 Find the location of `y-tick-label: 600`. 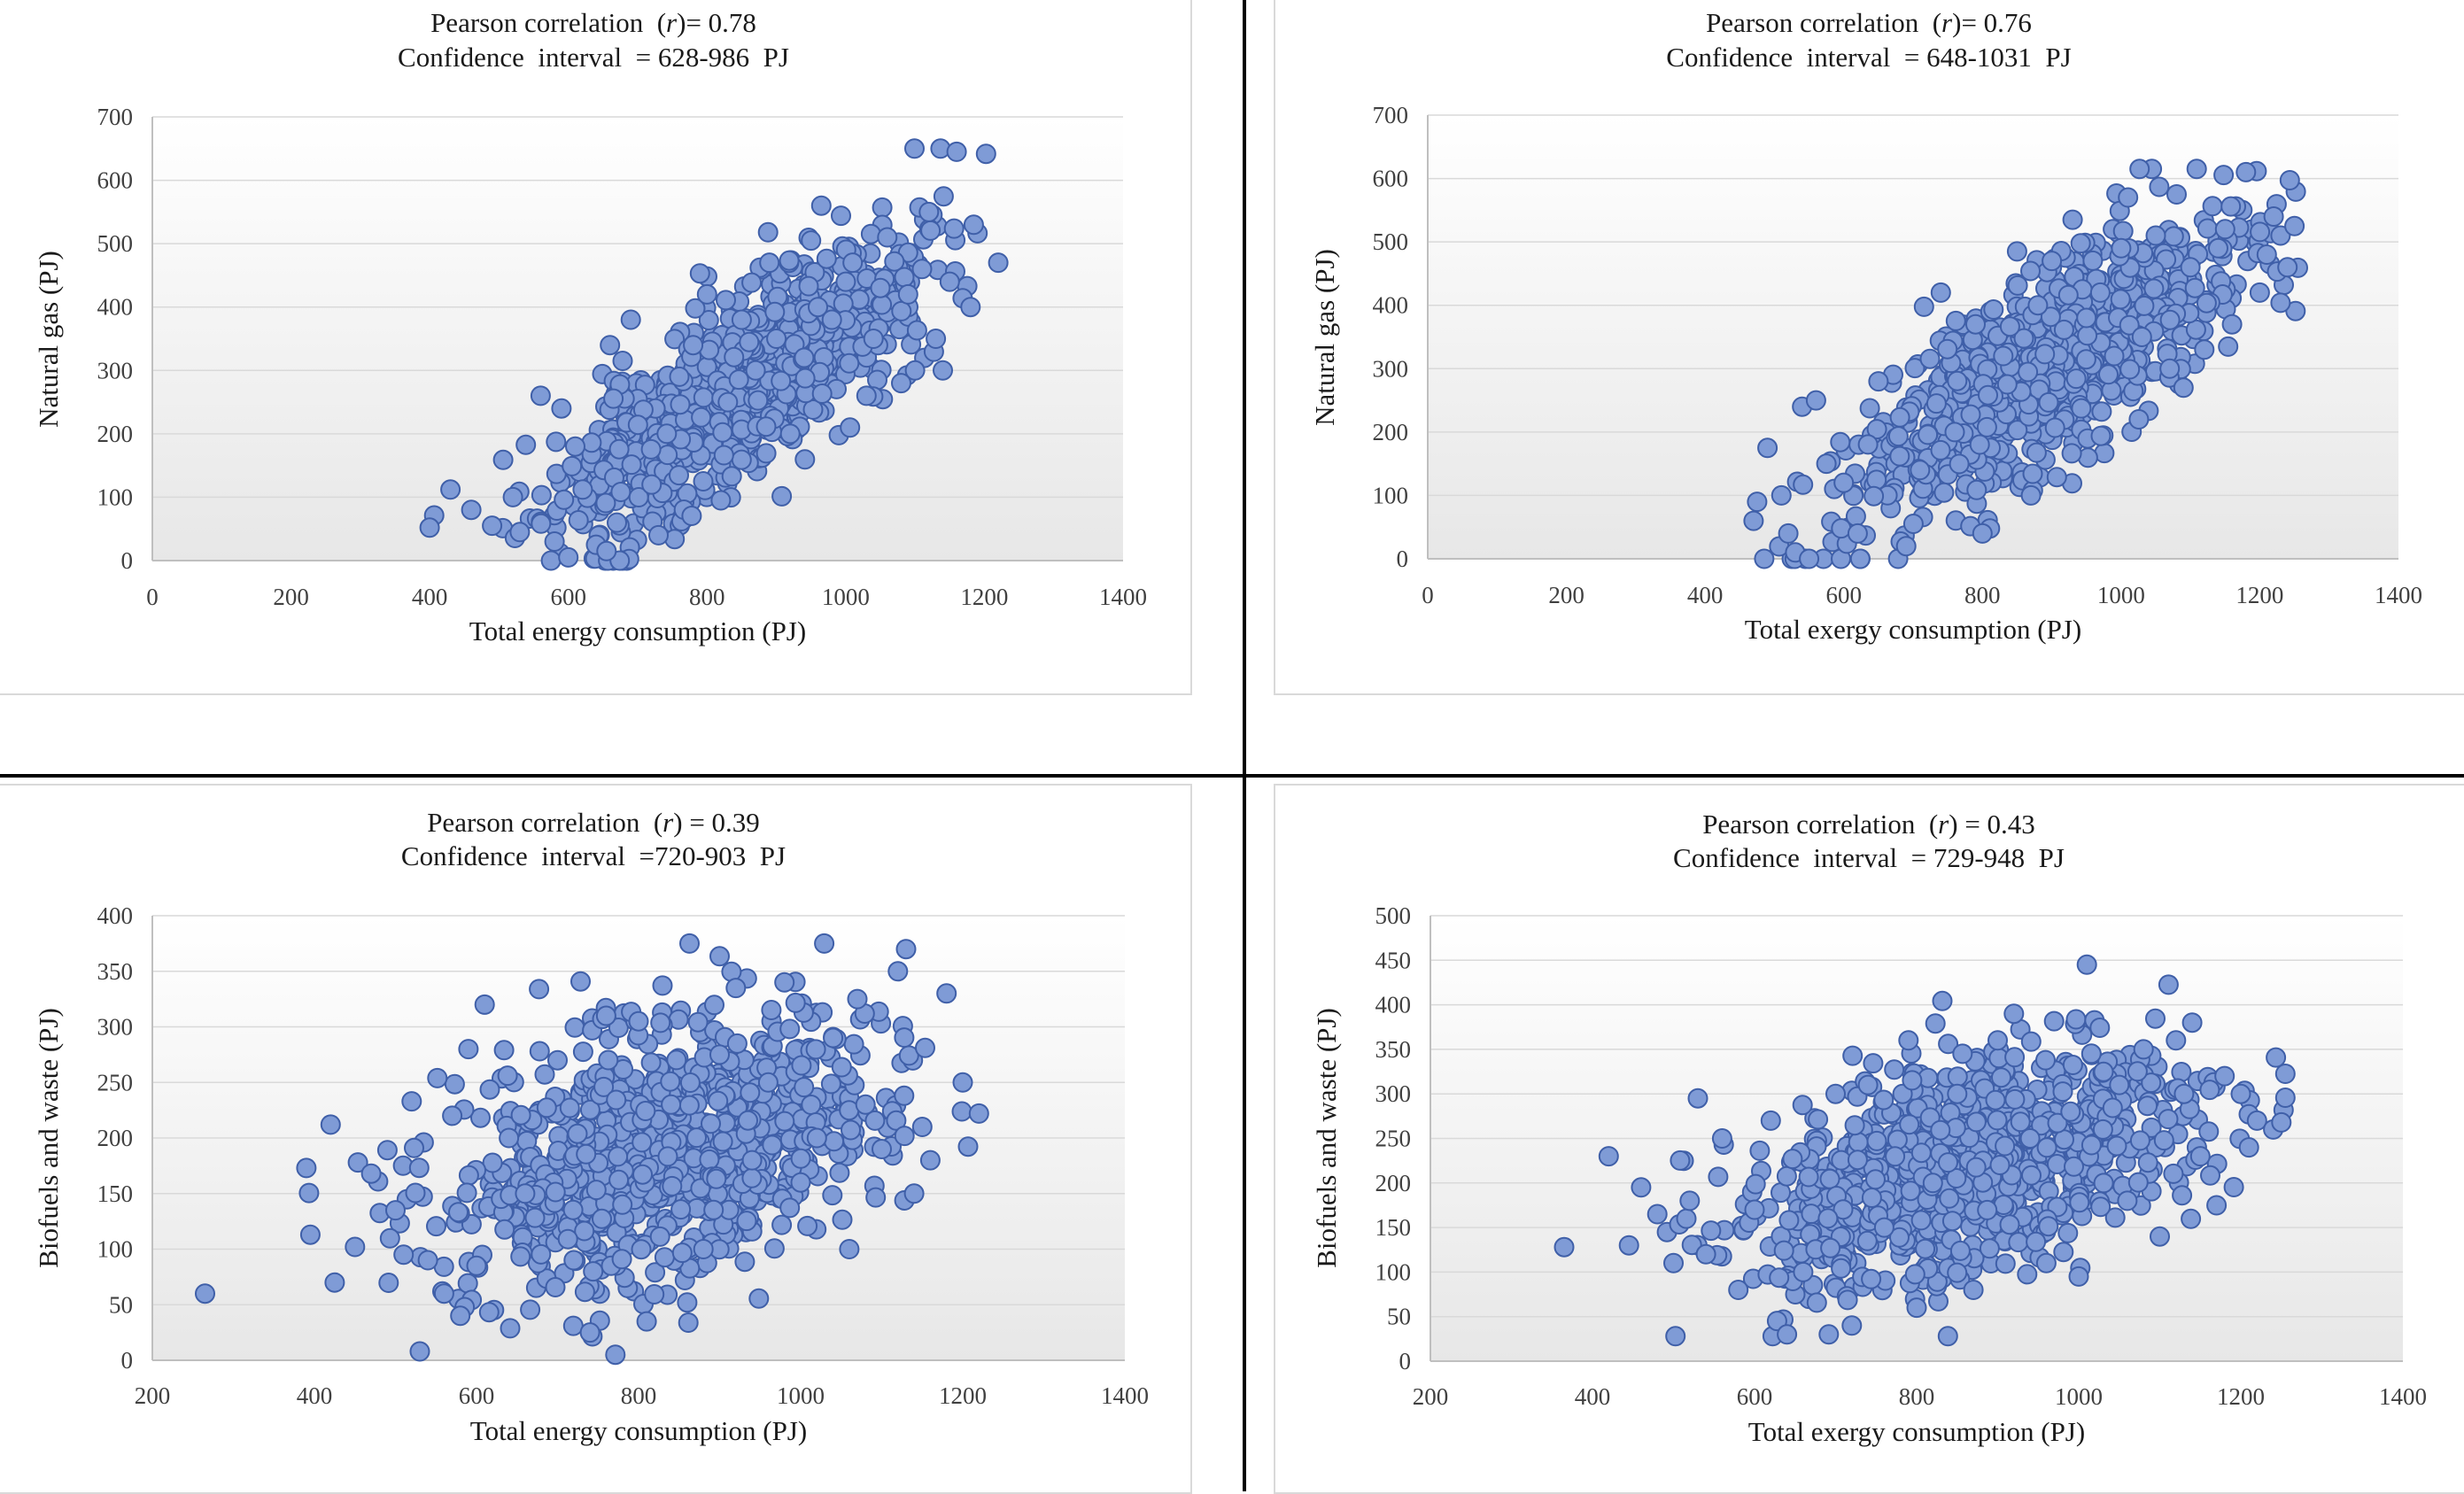

y-tick-label: 600 is located at coordinates (115, 180).